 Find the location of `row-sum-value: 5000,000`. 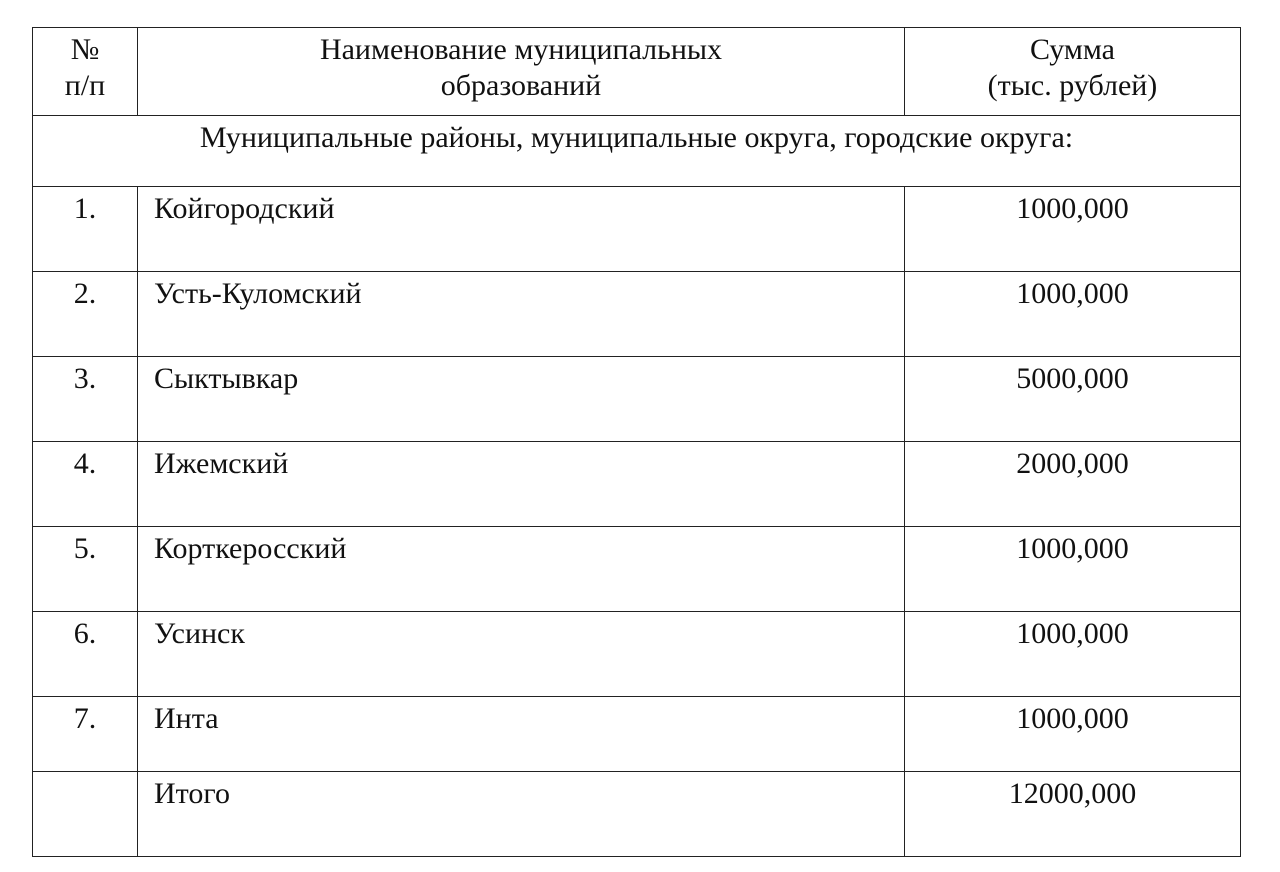

row-sum-value: 5000,000 is located at coordinates (1072, 378).